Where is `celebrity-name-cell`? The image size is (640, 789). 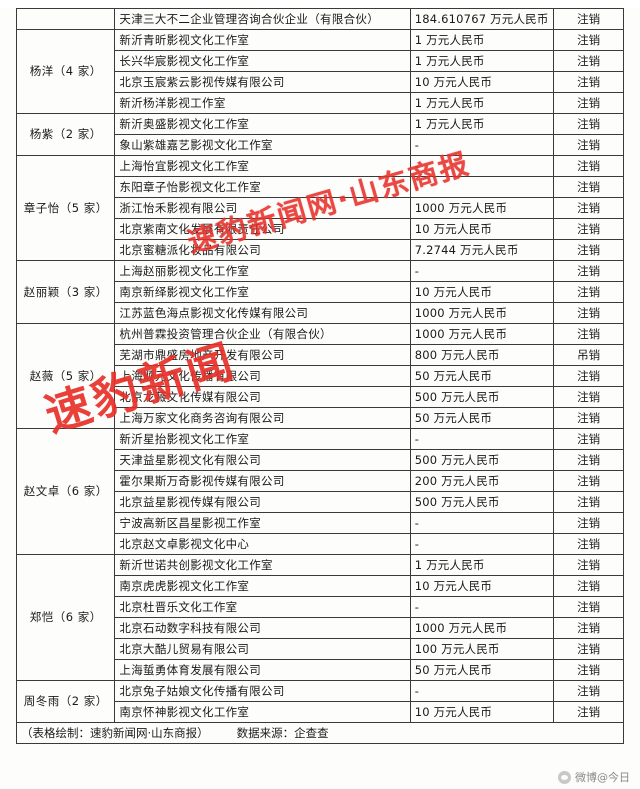 celebrity-name-cell is located at coordinates (65, 19).